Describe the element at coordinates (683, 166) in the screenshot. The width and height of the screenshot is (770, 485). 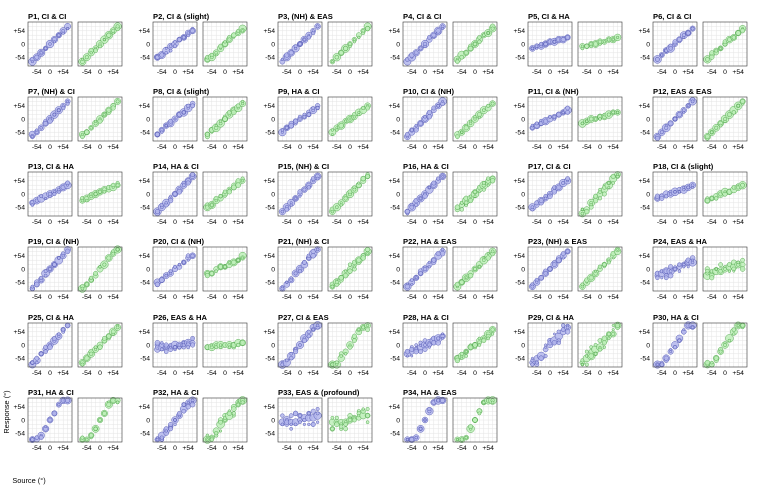
I see `panel-title: P18, CI & (slight)` at that location.